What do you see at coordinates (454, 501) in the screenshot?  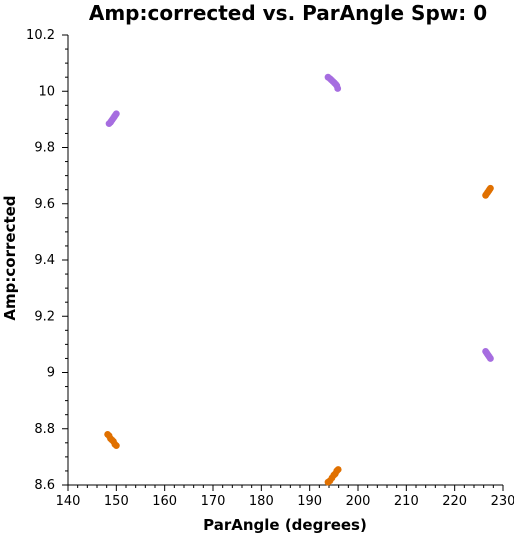 I see `x-tick-label: 220` at bounding box center [454, 501].